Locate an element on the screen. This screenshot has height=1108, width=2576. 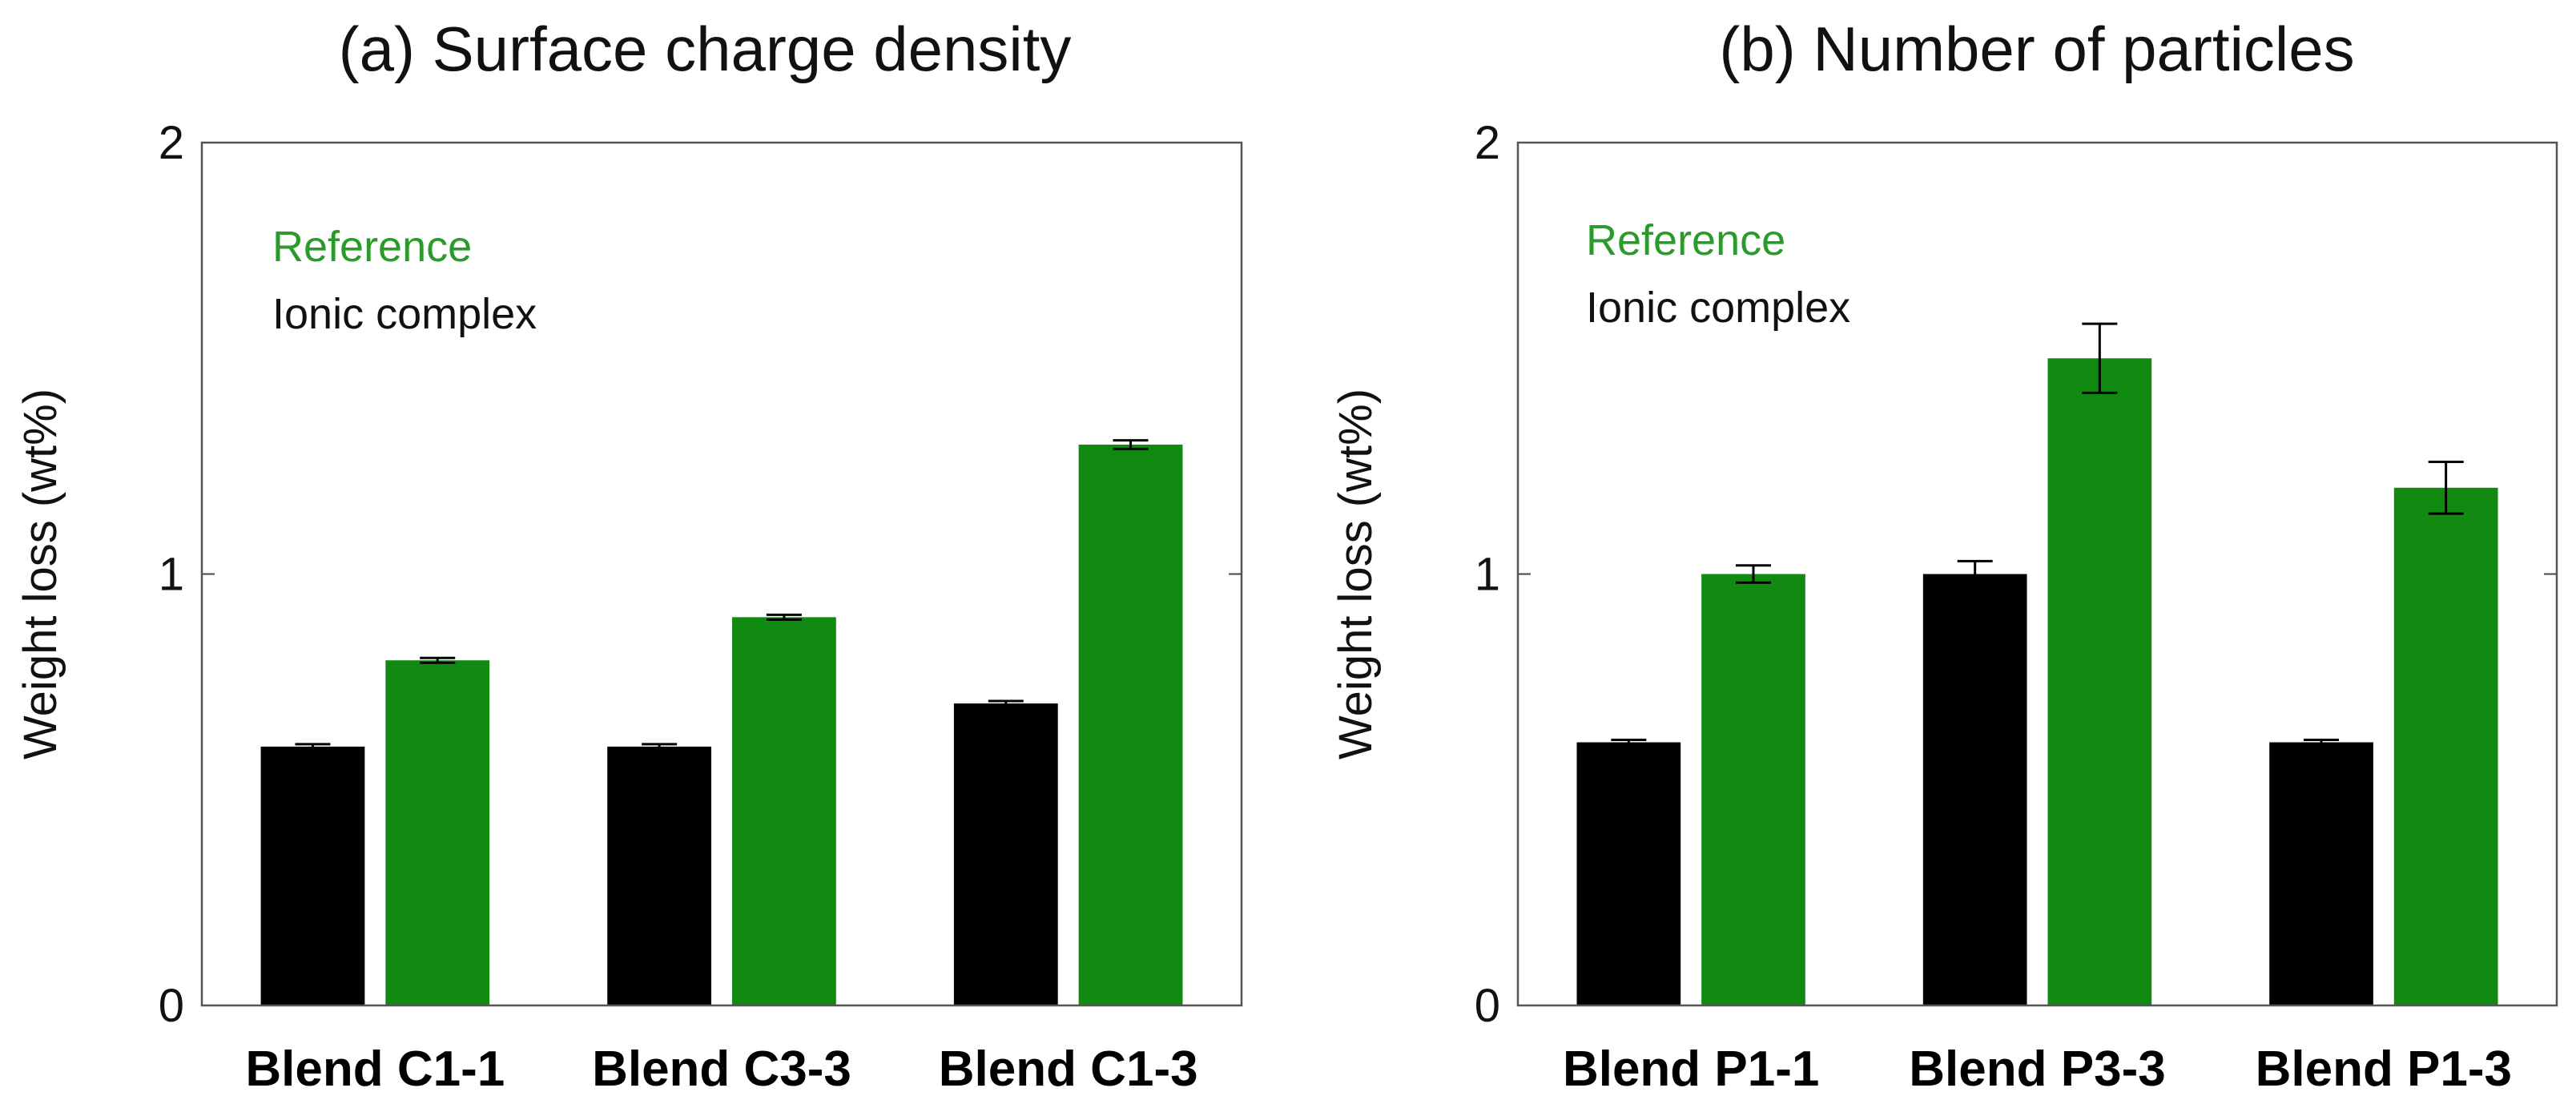
chart-title: (b) Number of particles is located at coordinates (2037, 49).